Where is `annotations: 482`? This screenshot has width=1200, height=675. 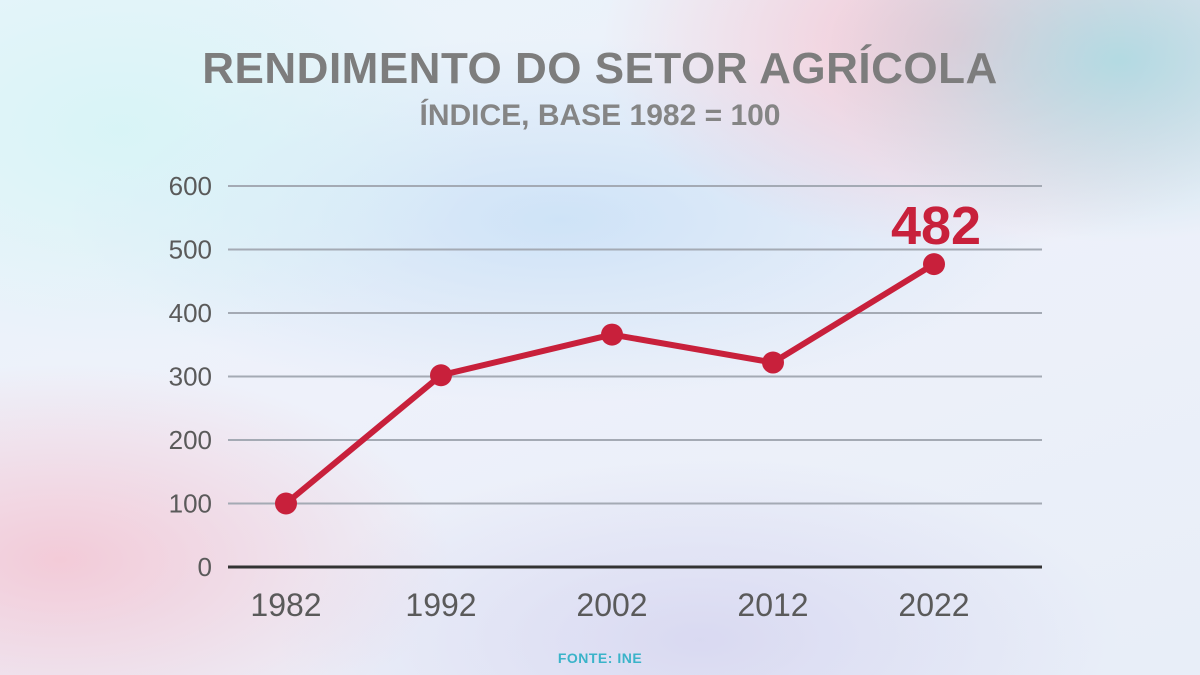 annotations: 482 is located at coordinates (936, 226).